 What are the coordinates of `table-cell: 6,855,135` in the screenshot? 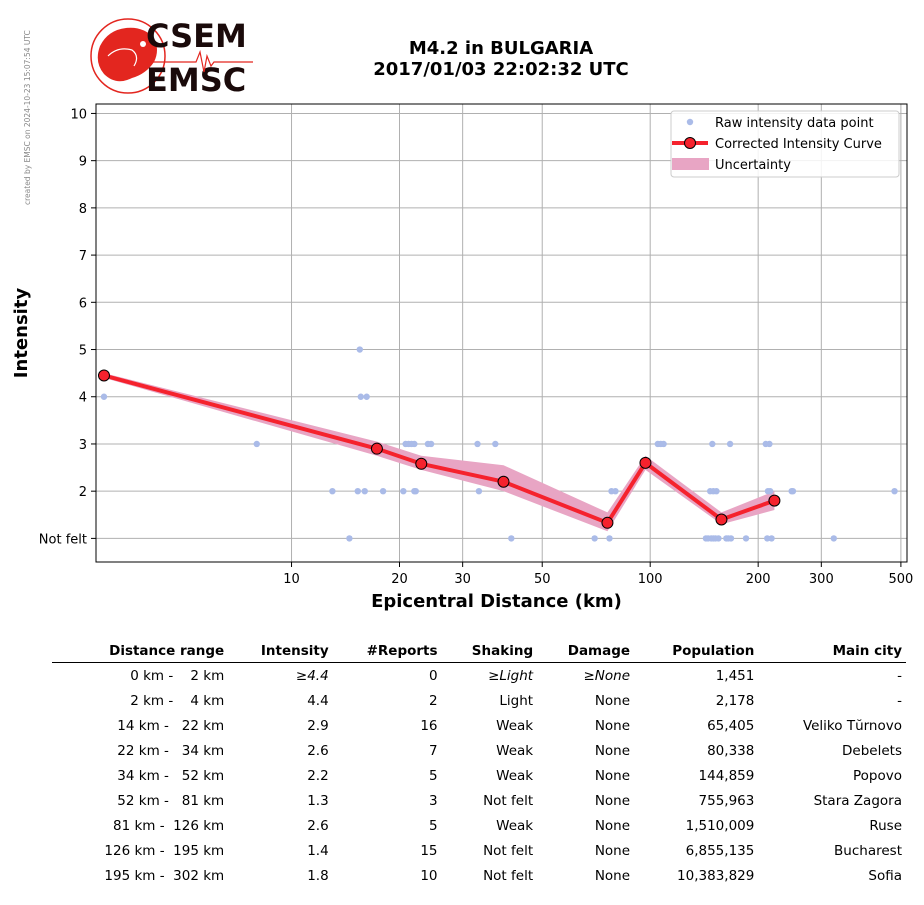 It's located at (720, 850).